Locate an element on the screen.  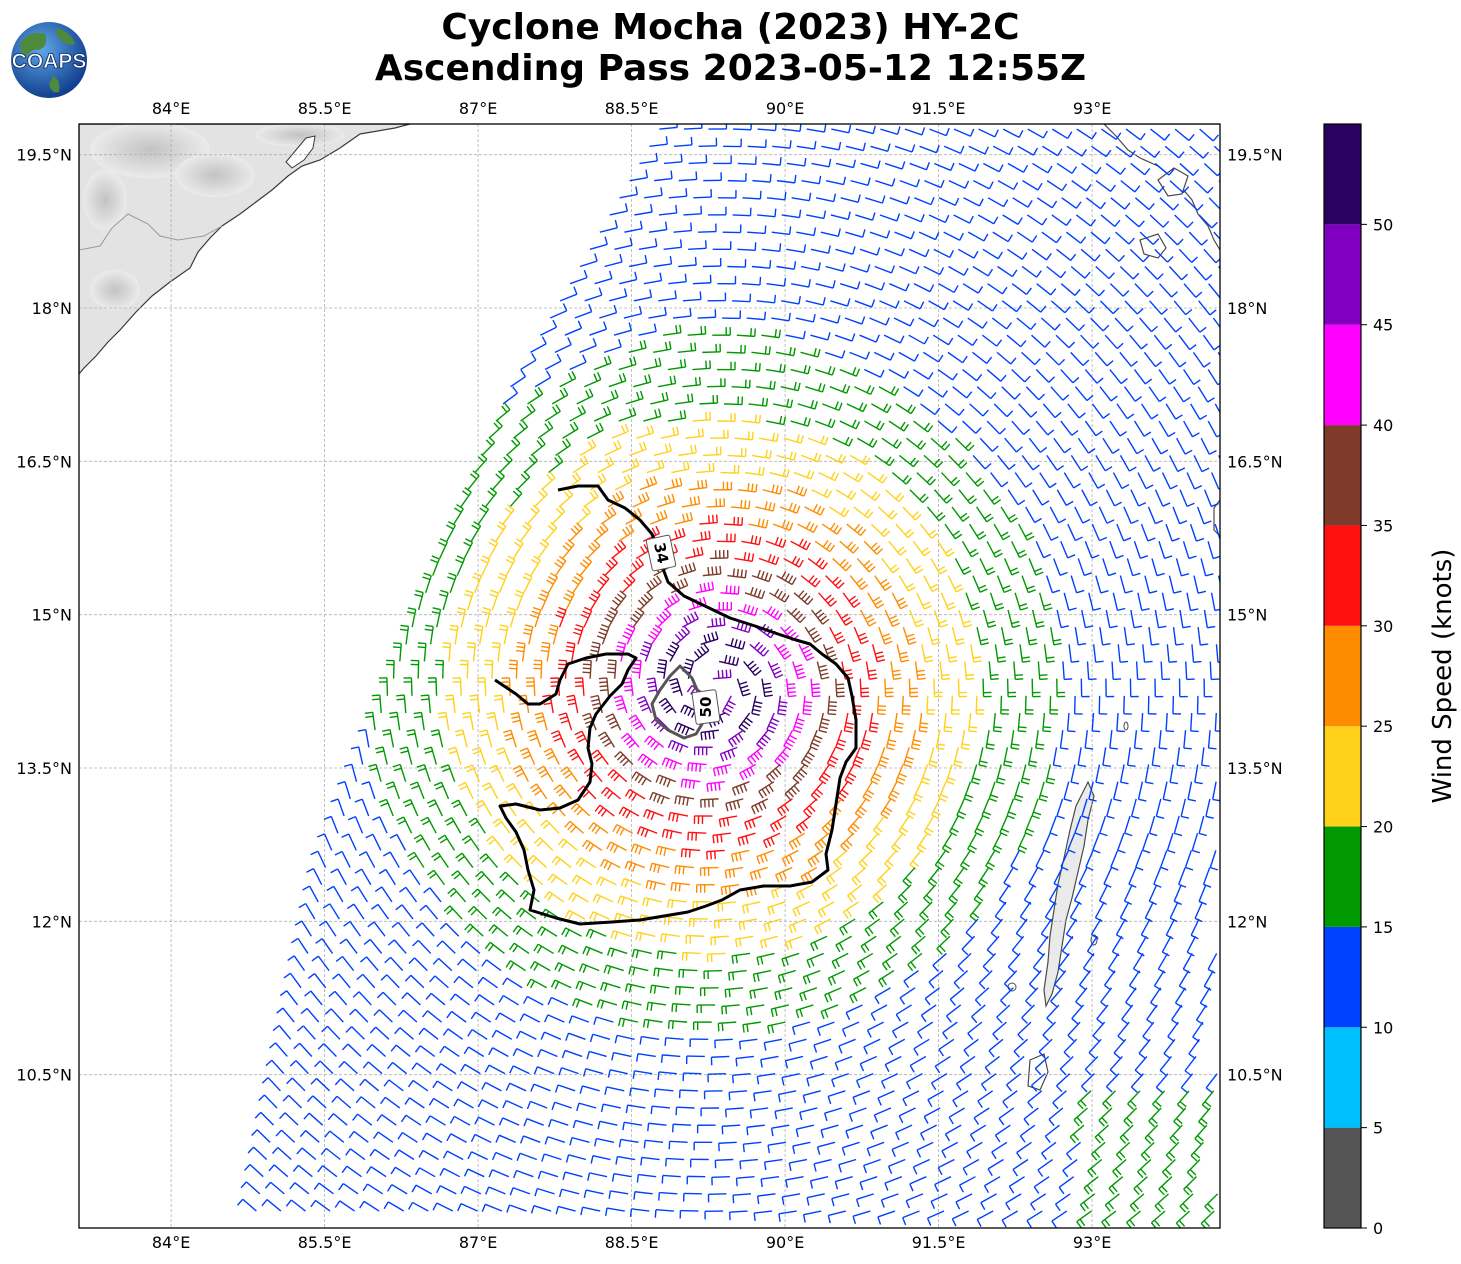
lon-tick-label-bottom: 90°E is located at coordinates (785, 1242).